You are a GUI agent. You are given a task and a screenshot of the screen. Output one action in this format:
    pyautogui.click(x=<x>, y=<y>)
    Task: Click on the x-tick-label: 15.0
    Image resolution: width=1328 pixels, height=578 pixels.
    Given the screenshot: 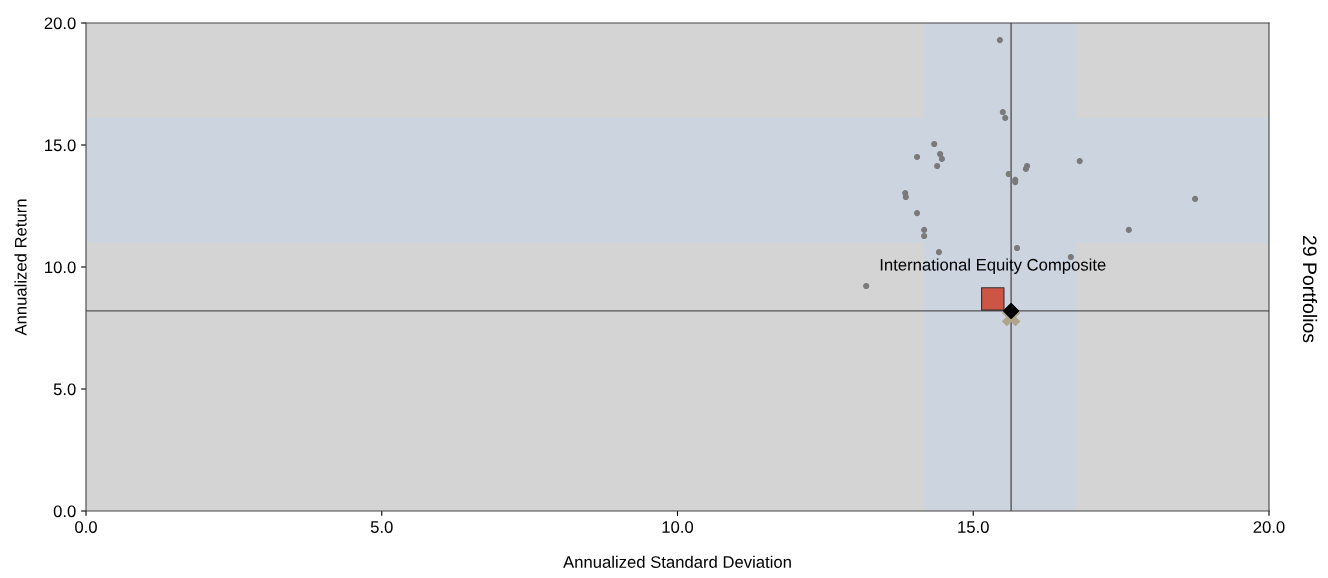 What is the action you would take?
    pyautogui.click(x=973, y=527)
    